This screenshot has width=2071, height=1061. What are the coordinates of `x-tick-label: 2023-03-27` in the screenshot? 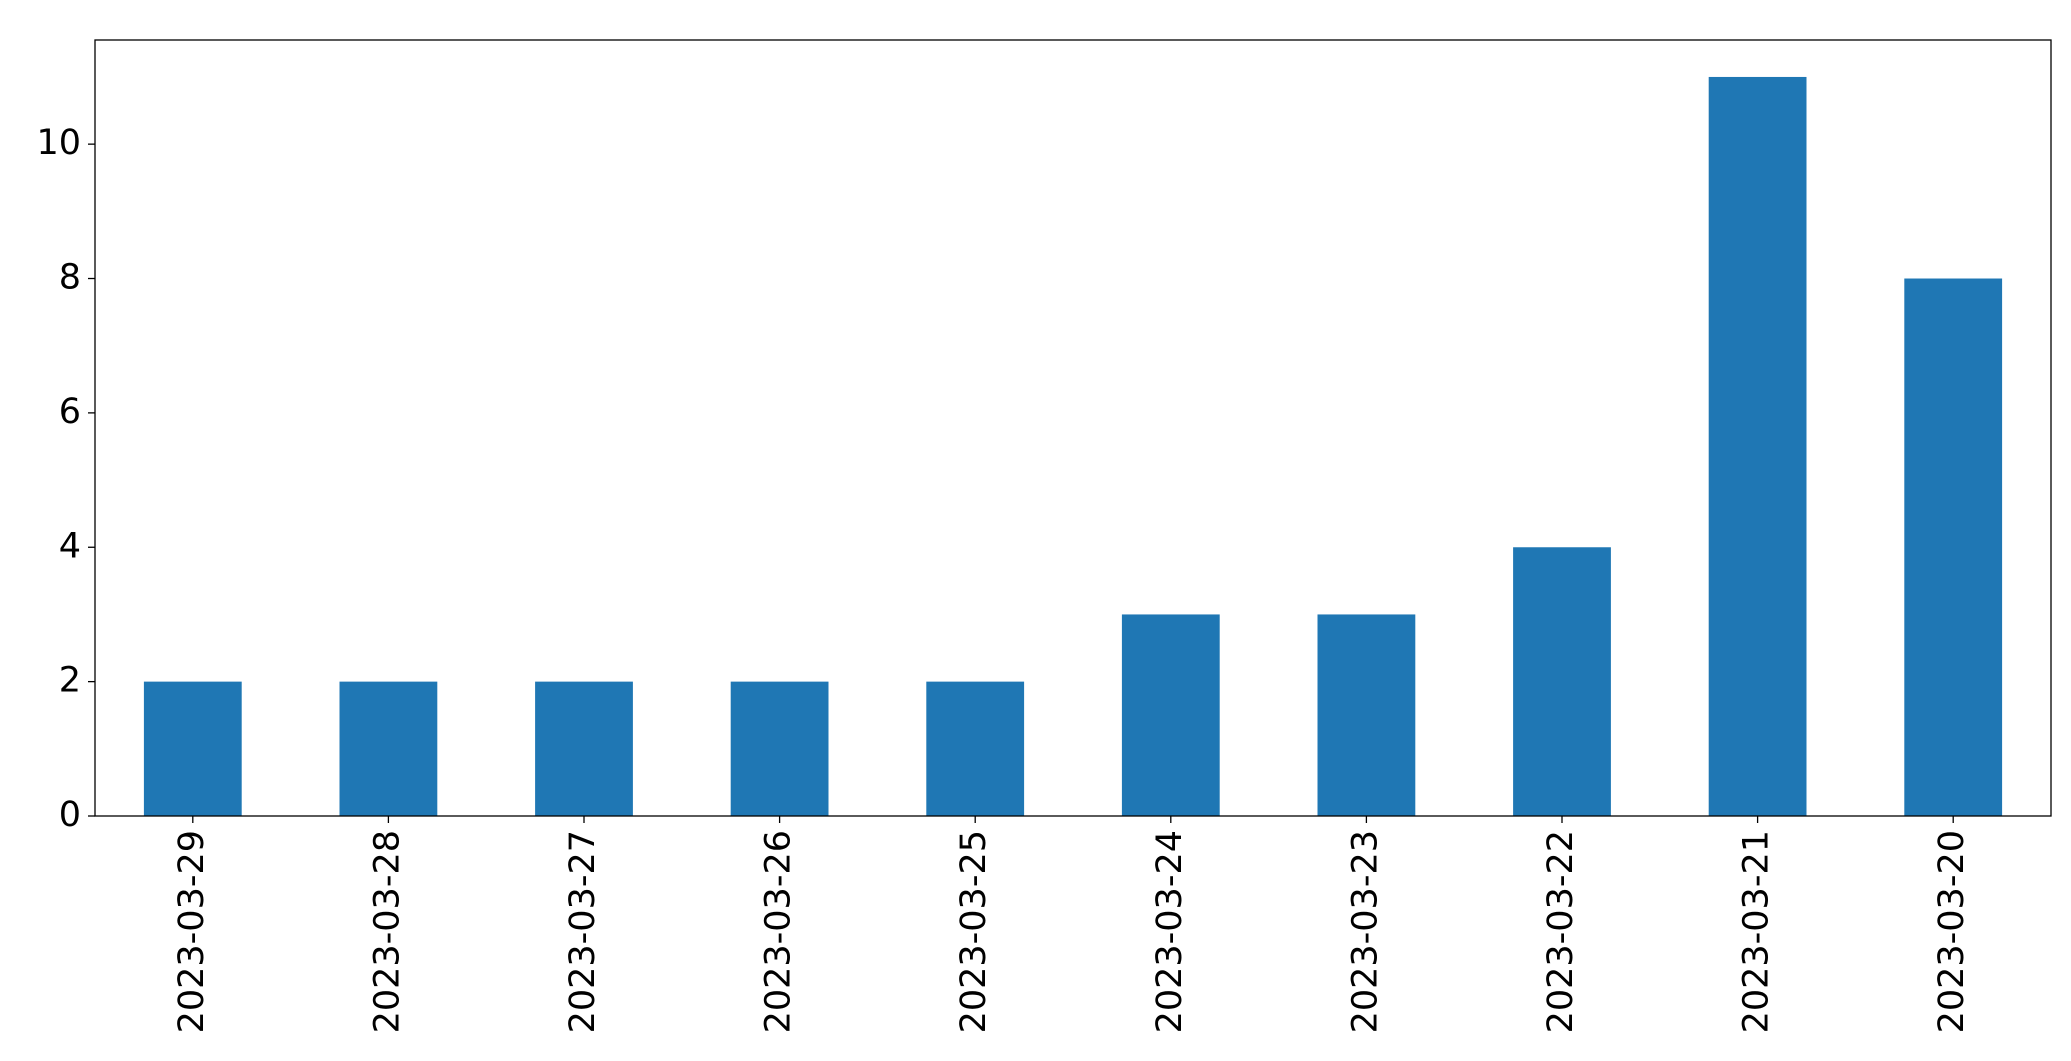 It's located at (583, 931).